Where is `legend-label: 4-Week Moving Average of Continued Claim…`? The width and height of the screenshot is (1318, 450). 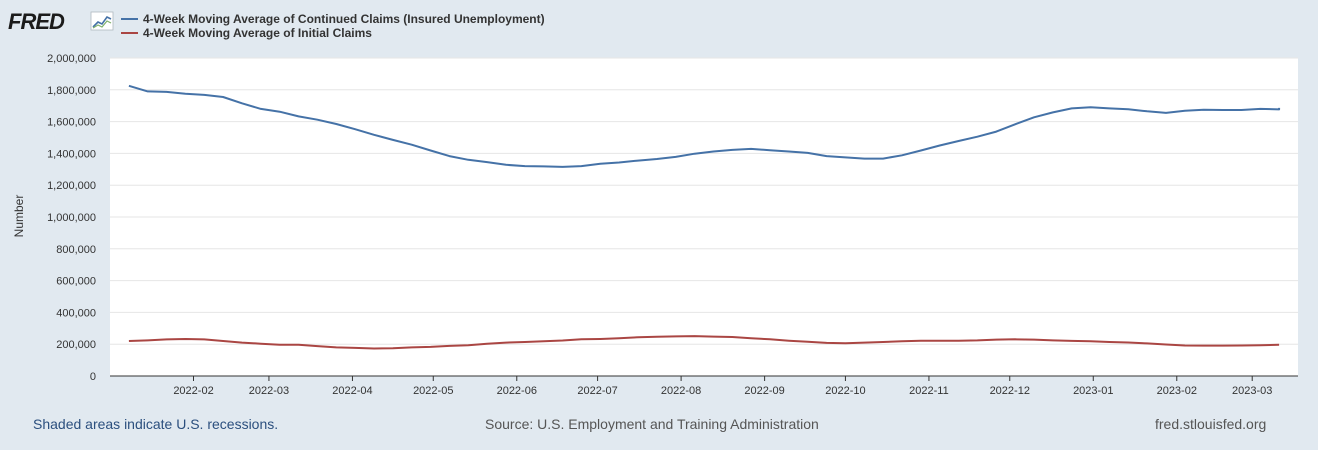 legend-label: 4-Week Moving Average of Continued Claim… is located at coordinates (344, 19).